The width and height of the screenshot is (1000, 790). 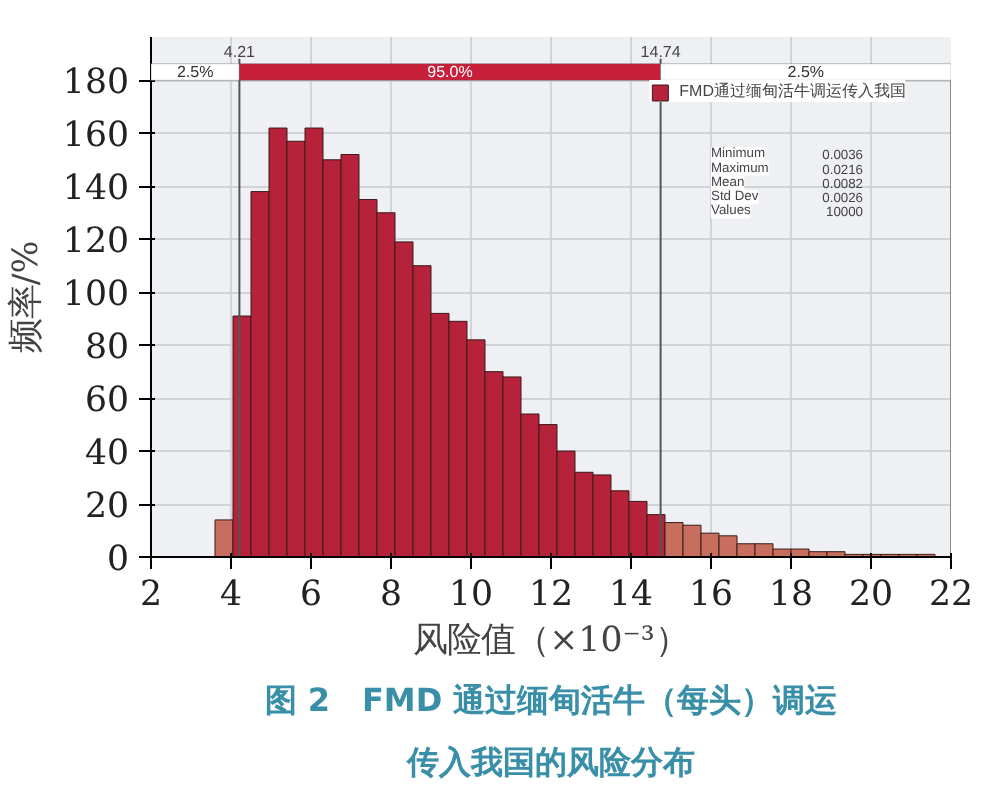 I want to click on x-tick-label: 16, so click(x=711, y=595).